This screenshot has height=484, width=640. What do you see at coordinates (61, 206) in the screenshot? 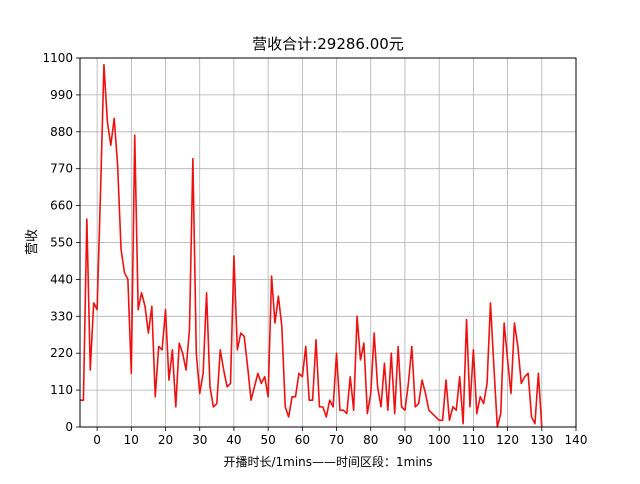
I see `y-tick-label: 660` at bounding box center [61, 206].